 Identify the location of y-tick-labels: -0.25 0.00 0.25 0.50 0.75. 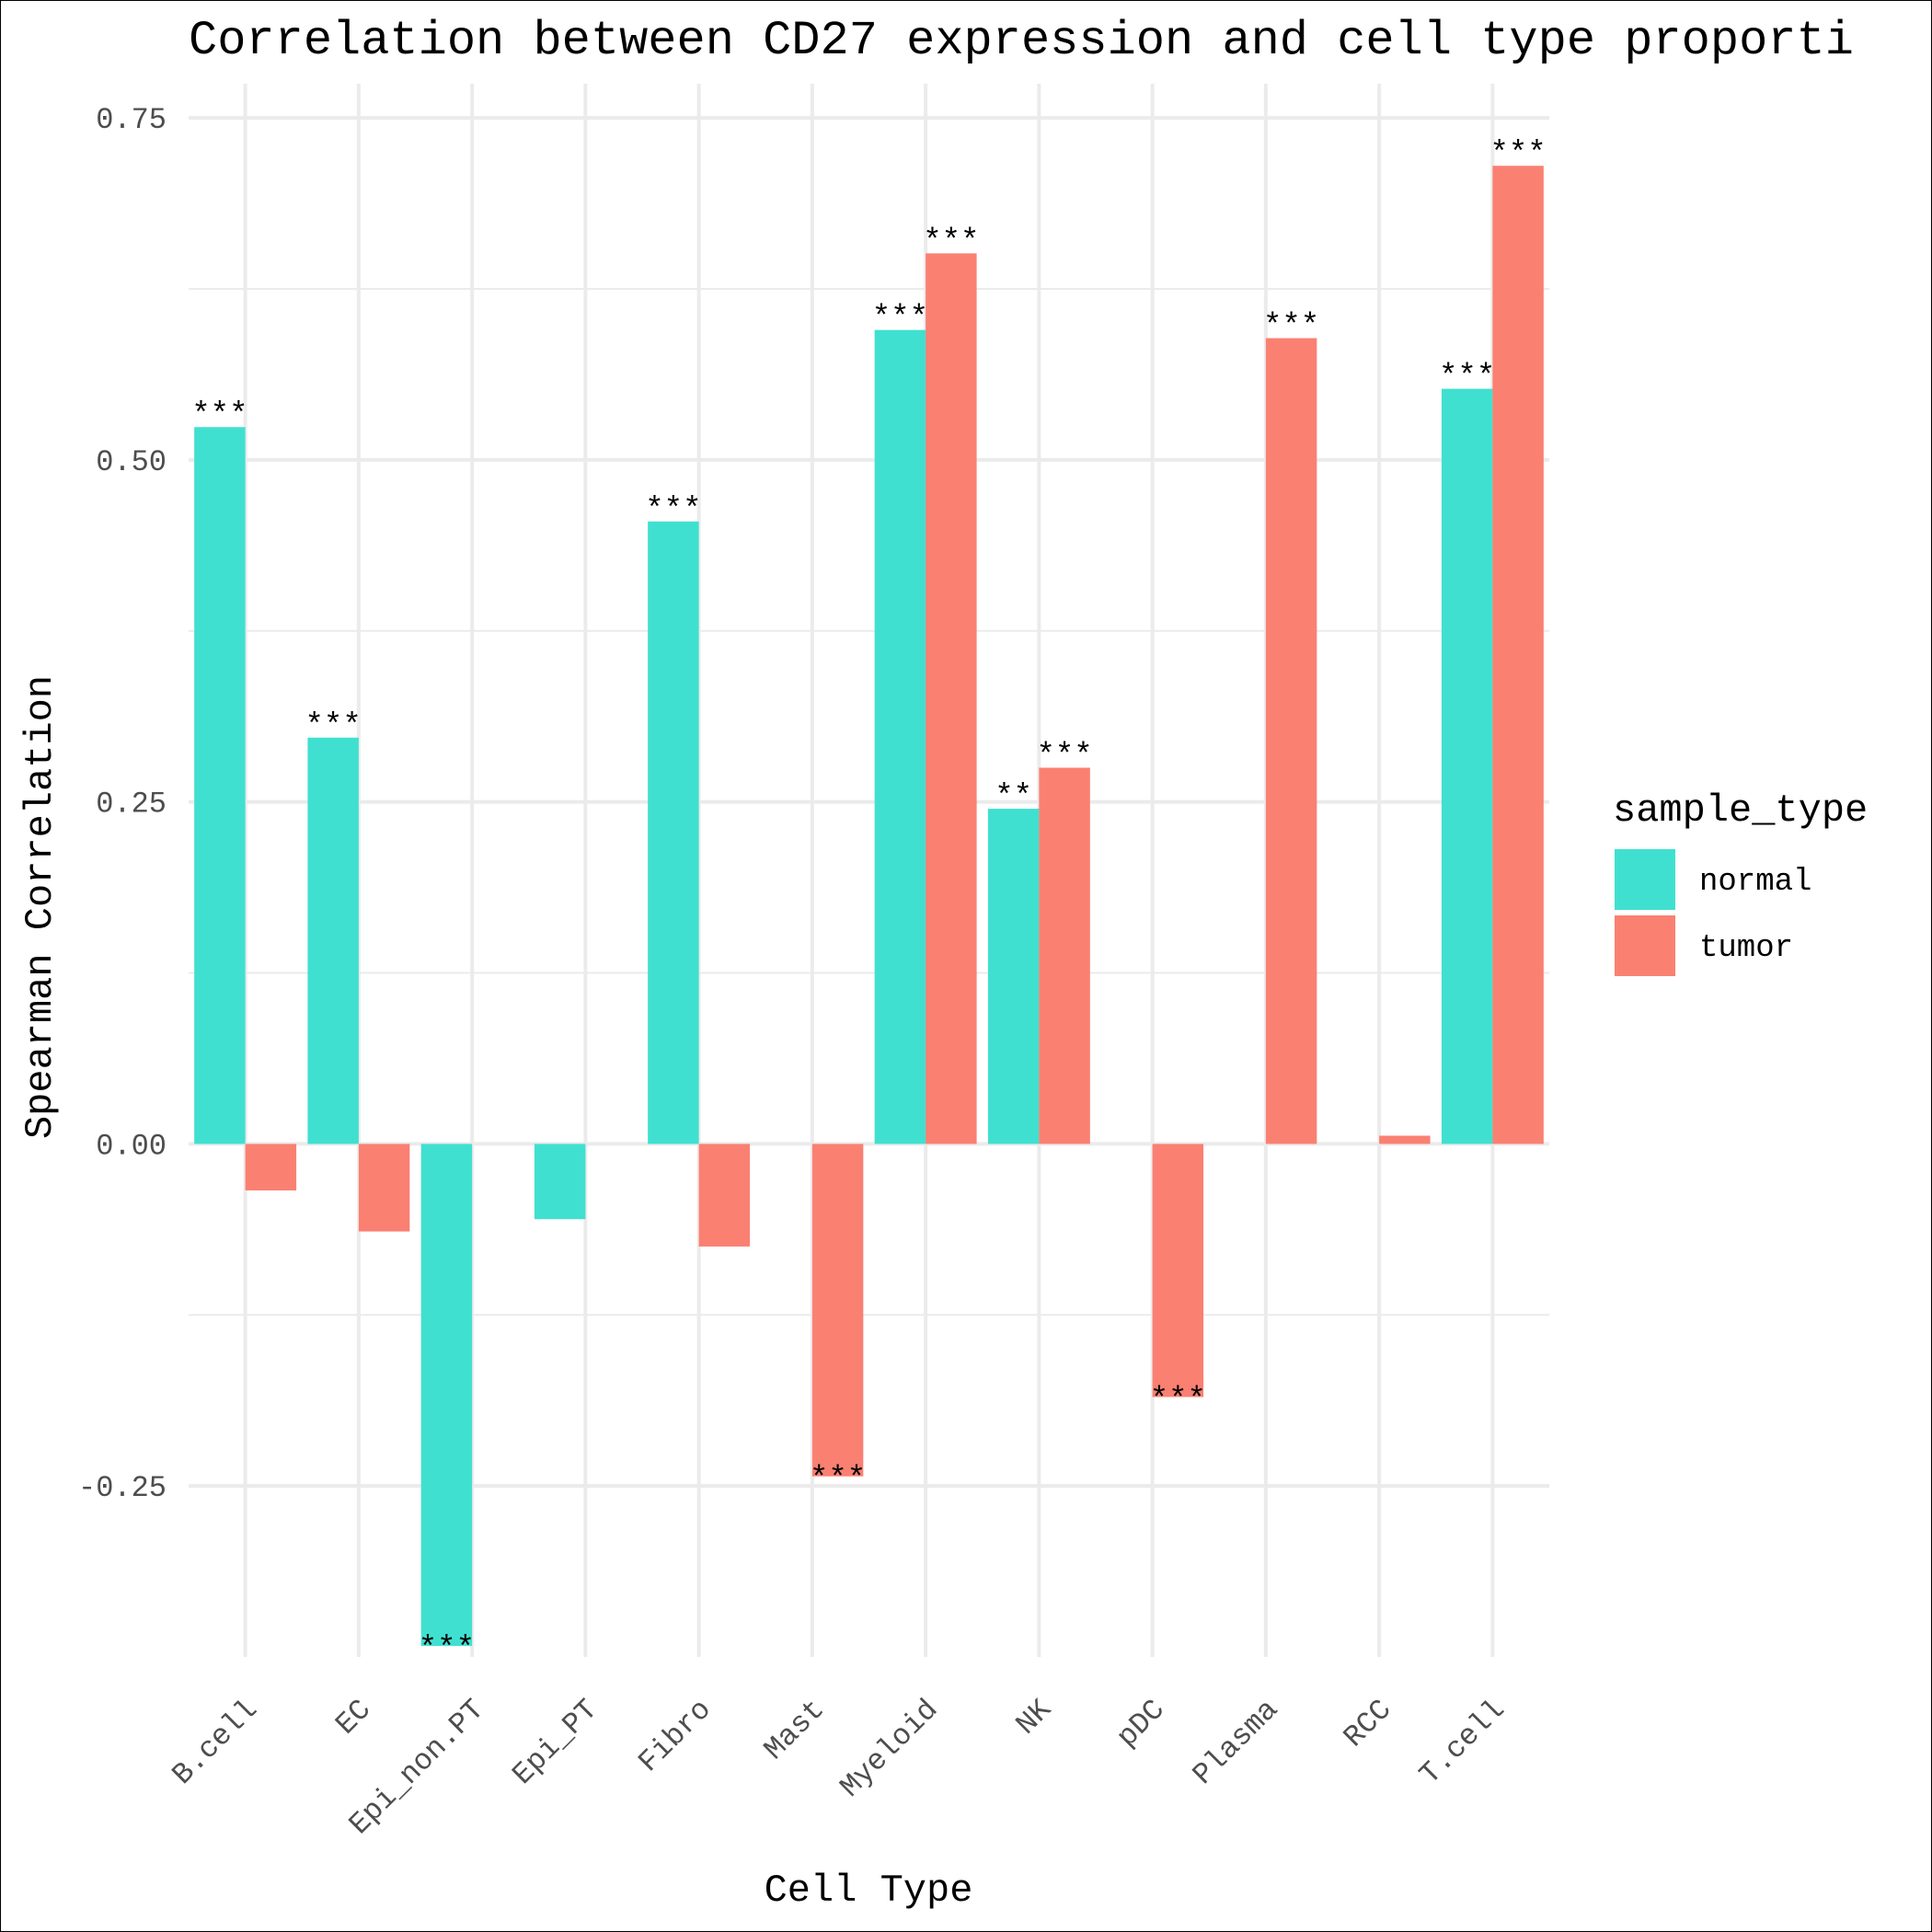
(122, 804).